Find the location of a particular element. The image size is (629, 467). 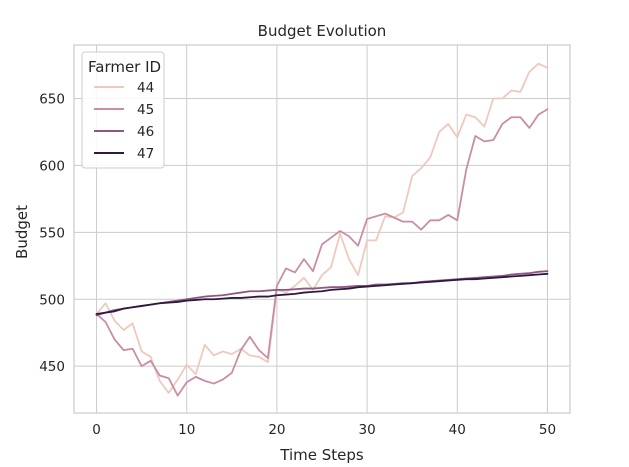

y-tick-labels: 450 500 550 600 650 is located at coordinates (52, 234).